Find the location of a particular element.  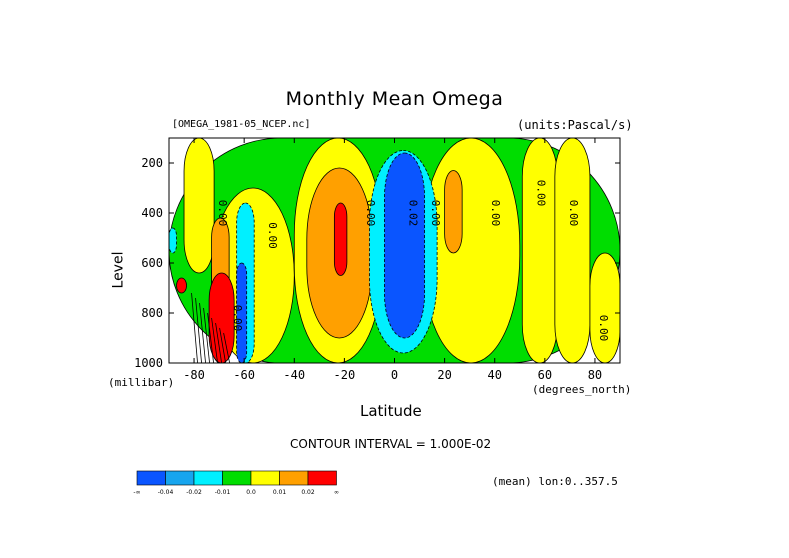

y-axis-units: (millibar) is located at coordinates (141, 382).